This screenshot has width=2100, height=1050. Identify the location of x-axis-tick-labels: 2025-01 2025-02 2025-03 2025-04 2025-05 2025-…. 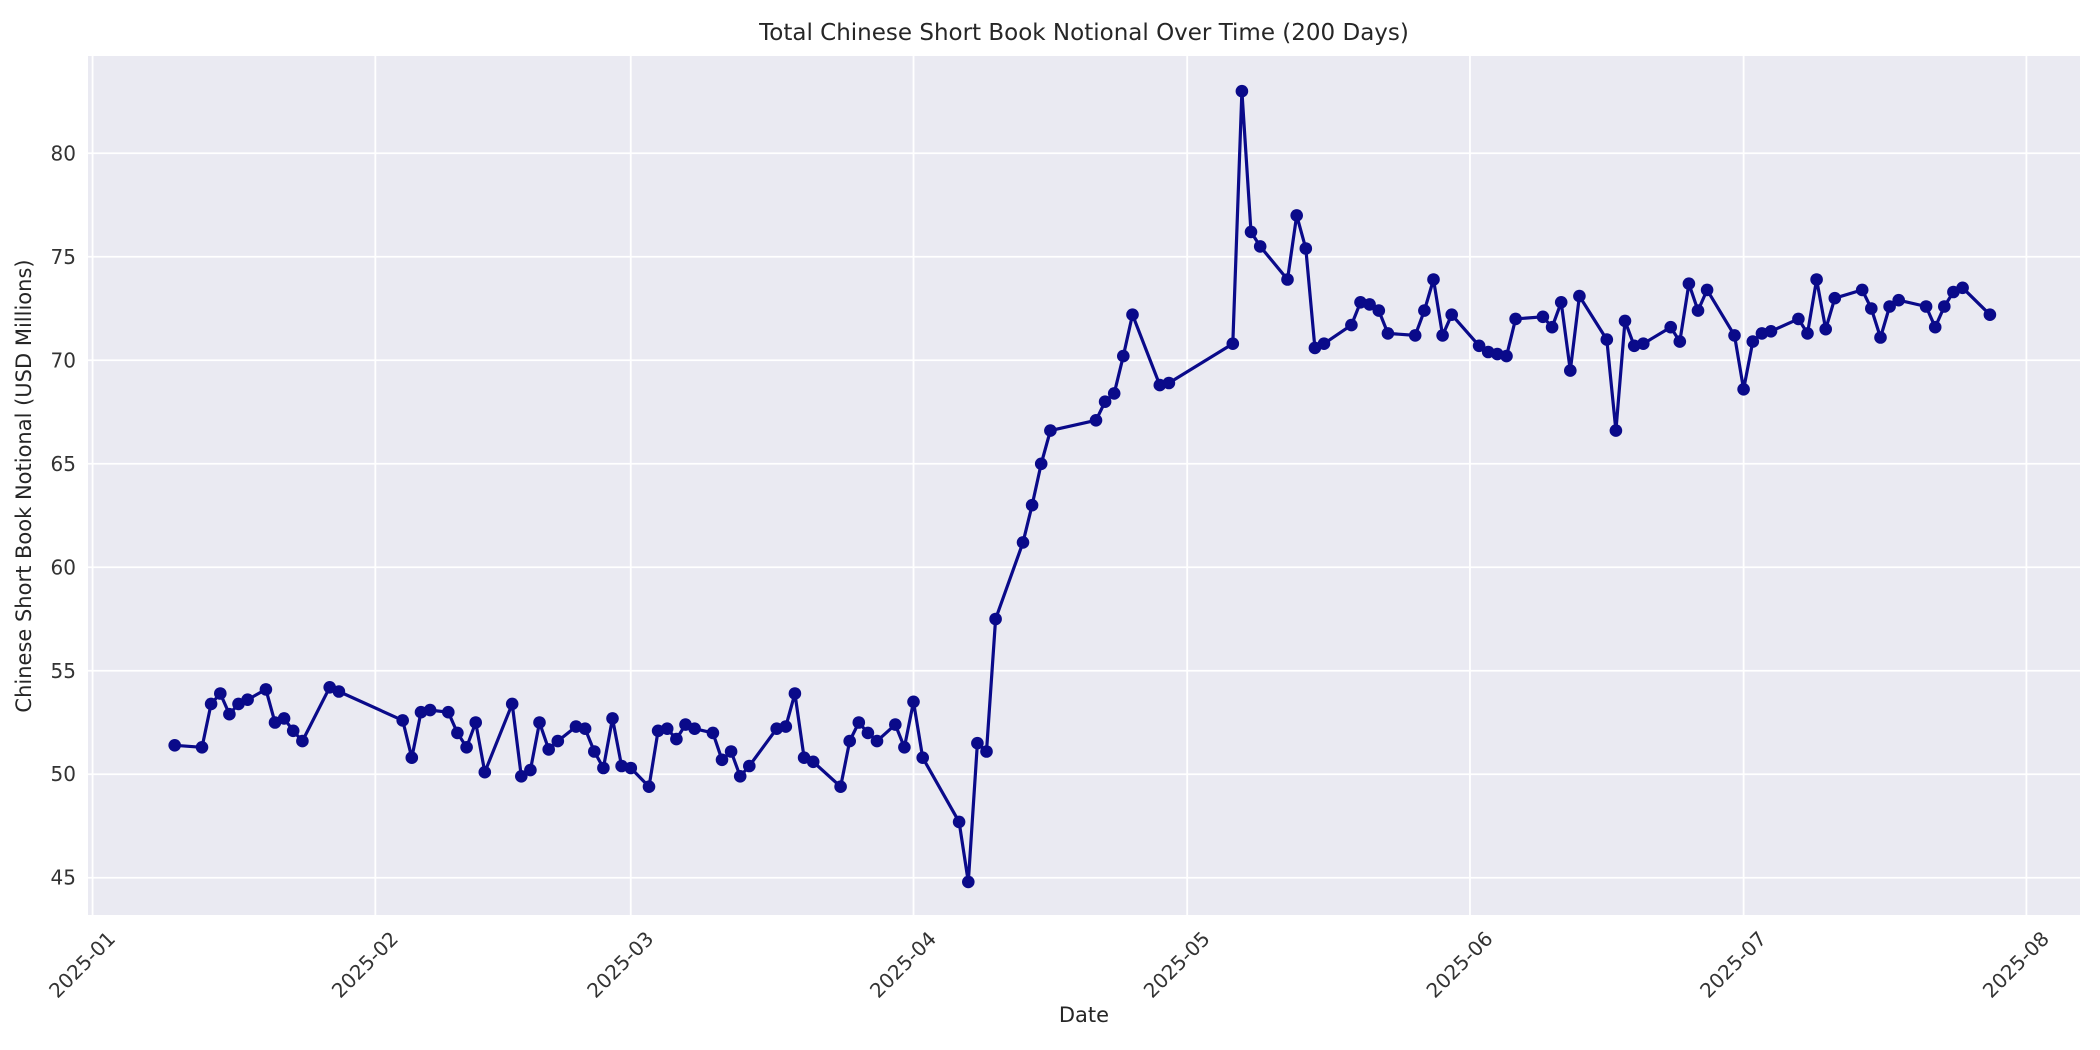
(1049, 965).